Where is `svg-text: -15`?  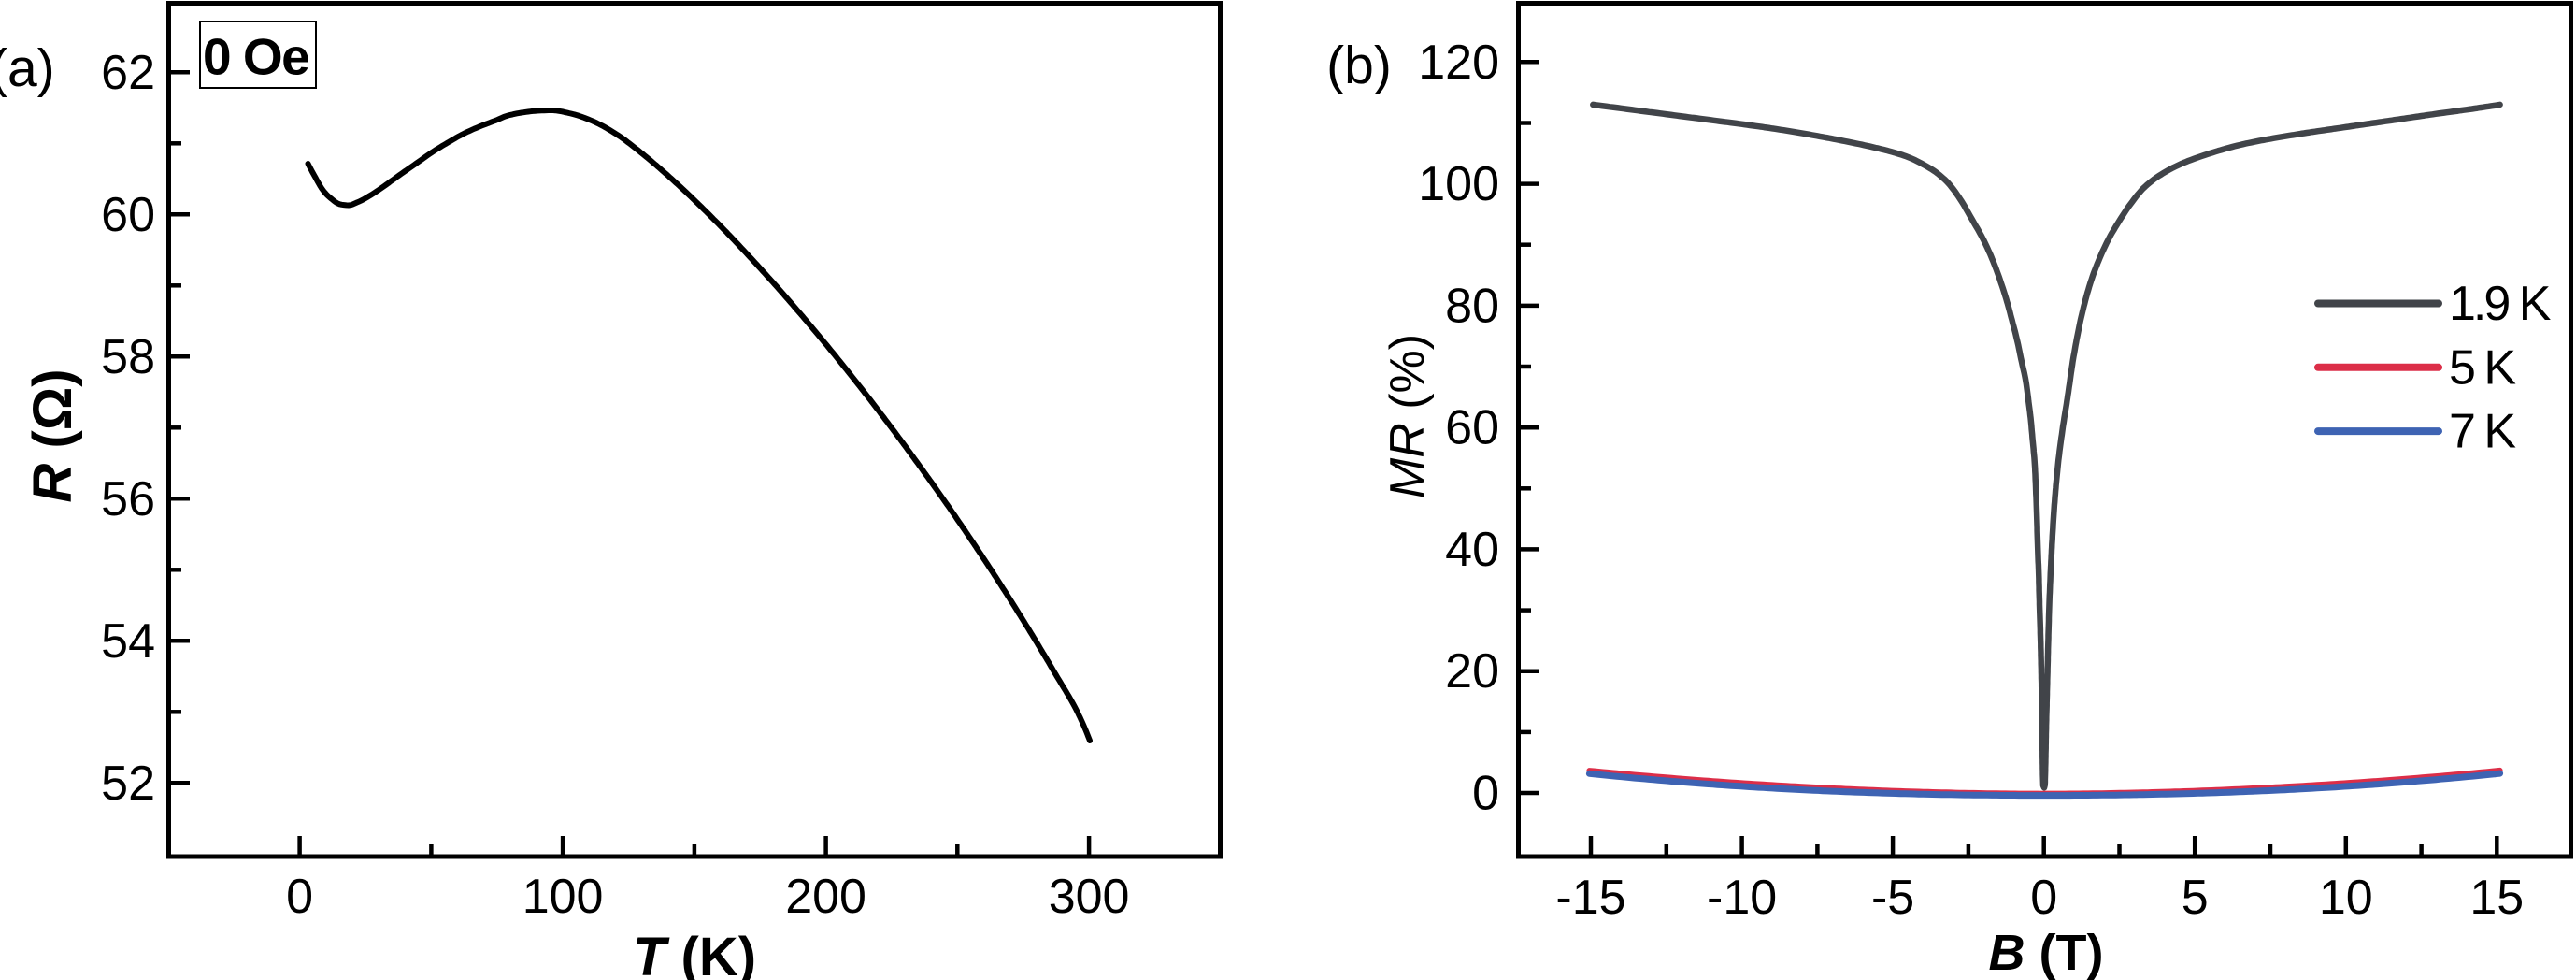 svg-text: -15 is located at coordinates (1590, 898).